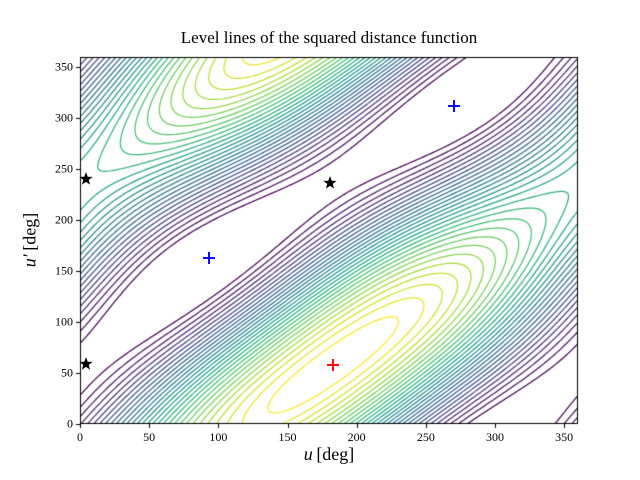  What do you see at coordinates (67, 372) in the screenshot?
I see `y-tick-label: 50` at bounding box center [67, 372].